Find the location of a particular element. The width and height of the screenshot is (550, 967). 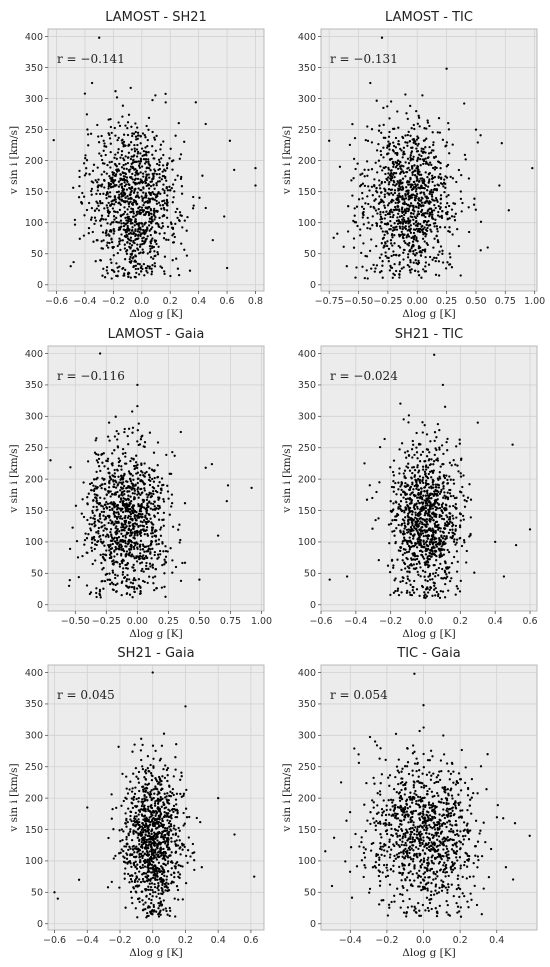

plot-frame is located at coordinates (156, 160).